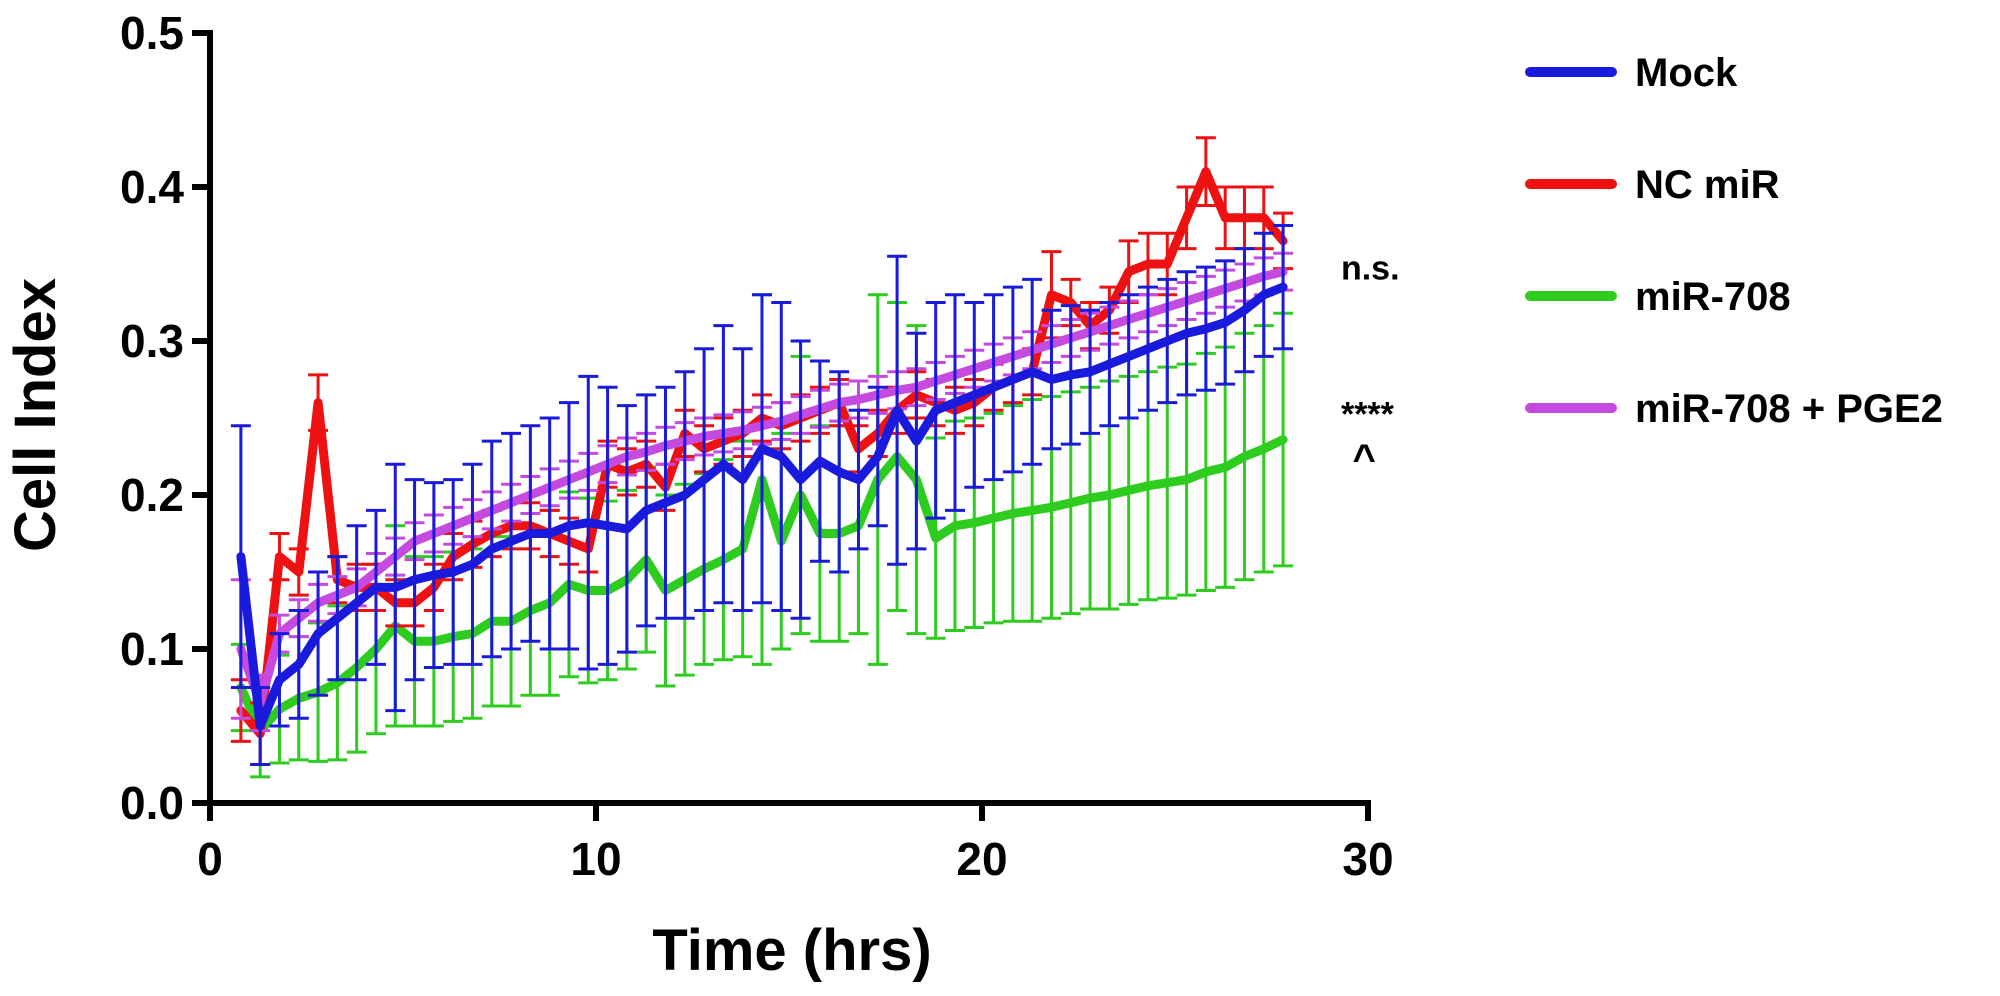  What do you see at coordinates (152, 187) in the screenshot?
I see `y-tick-label: 0.4` at bounding box center [152, 187].